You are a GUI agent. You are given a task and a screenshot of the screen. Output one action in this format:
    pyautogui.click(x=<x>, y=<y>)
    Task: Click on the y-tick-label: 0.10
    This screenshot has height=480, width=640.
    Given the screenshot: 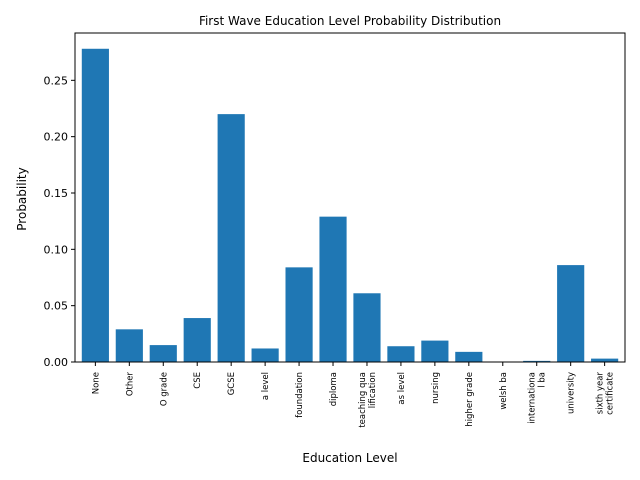 What is the action you would take?
    pyautogui.click(x=56, y=249)
    